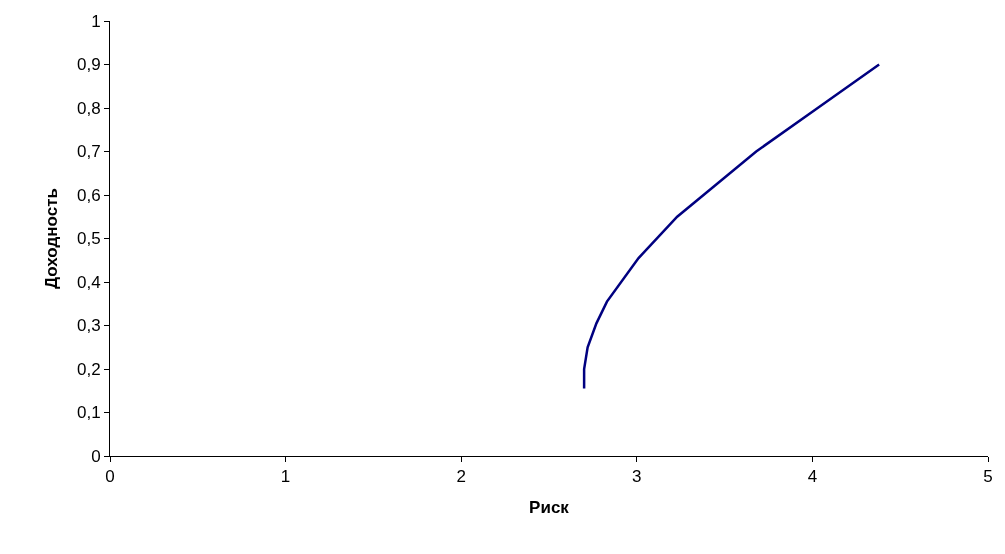 The width and height of the screenshot is (1005, 554). Describe the element at coordinates (285, 477) in the screenshot. I see `x-tick-label: 1` at that location.